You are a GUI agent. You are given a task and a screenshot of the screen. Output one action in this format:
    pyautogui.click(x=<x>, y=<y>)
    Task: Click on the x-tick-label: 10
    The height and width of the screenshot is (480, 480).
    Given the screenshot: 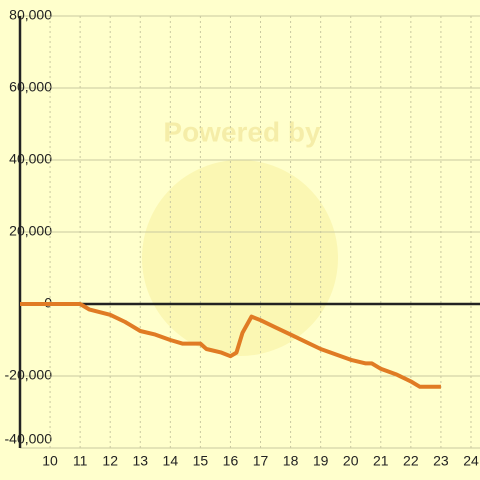 What is the action you would take?
    pyautogui.click(x=50, y=461)
    